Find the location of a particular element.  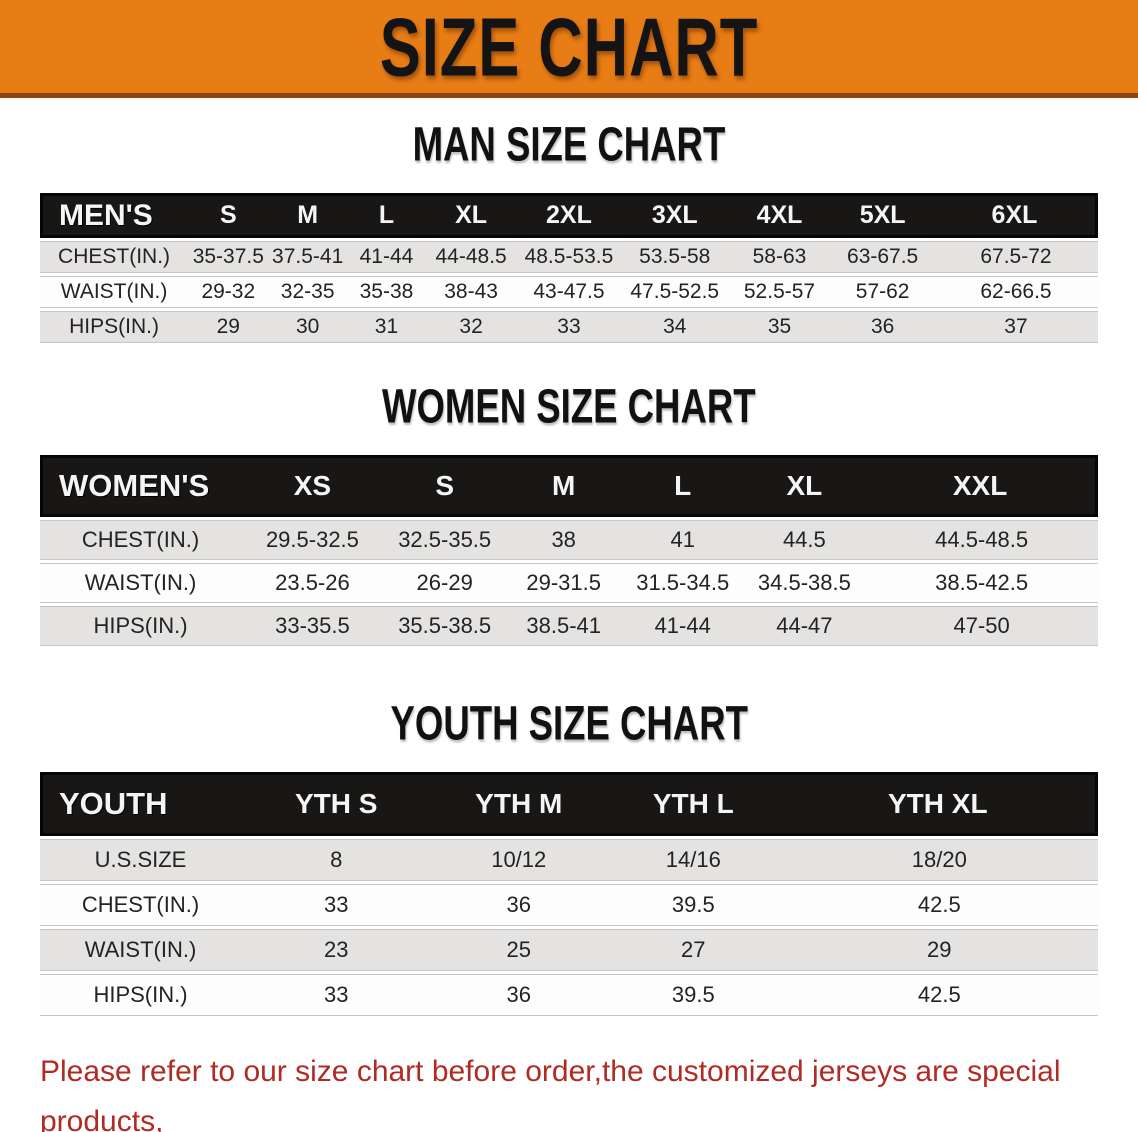

youth-section-heading-text: YOUTH SIZE CHART is located at coordinates (569, 724).